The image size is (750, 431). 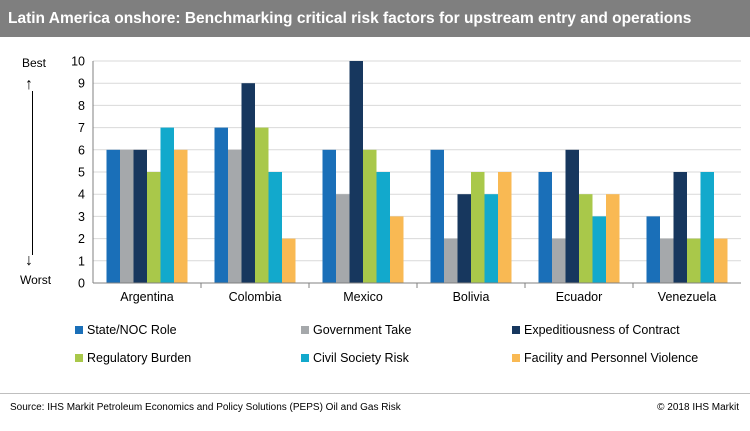 I want to click on x-tick-label: Bolivia, so click(x=471, y=297).